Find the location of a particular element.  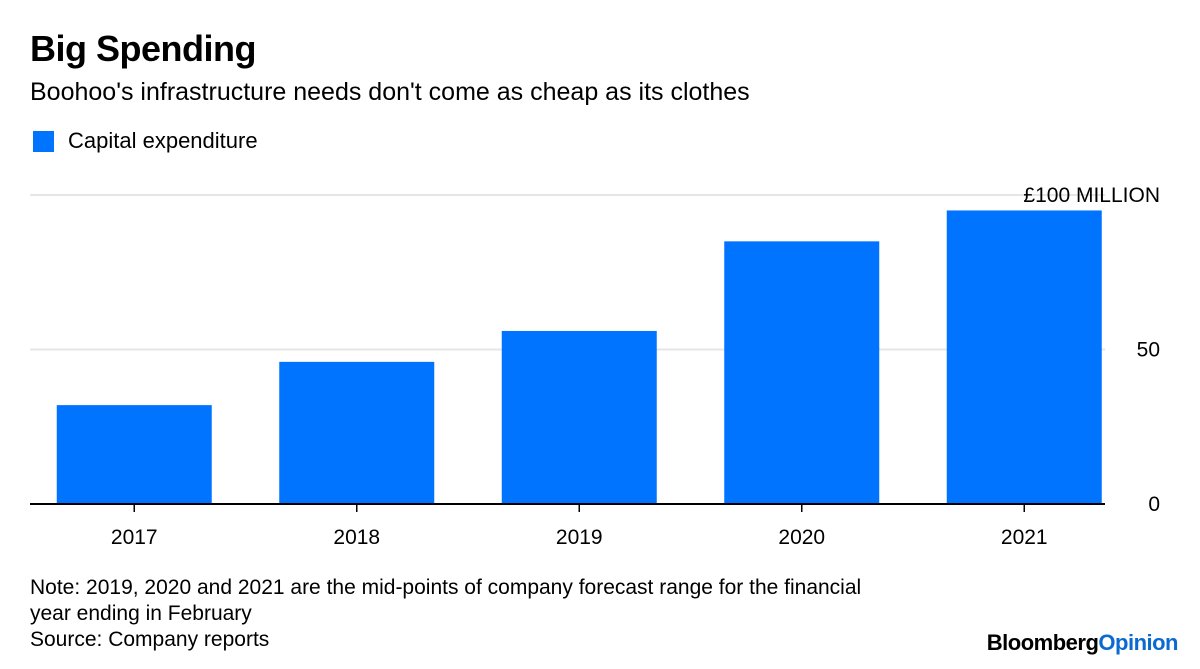

x-tick-label-2018: 2018 is located at coordinates (356, 537).